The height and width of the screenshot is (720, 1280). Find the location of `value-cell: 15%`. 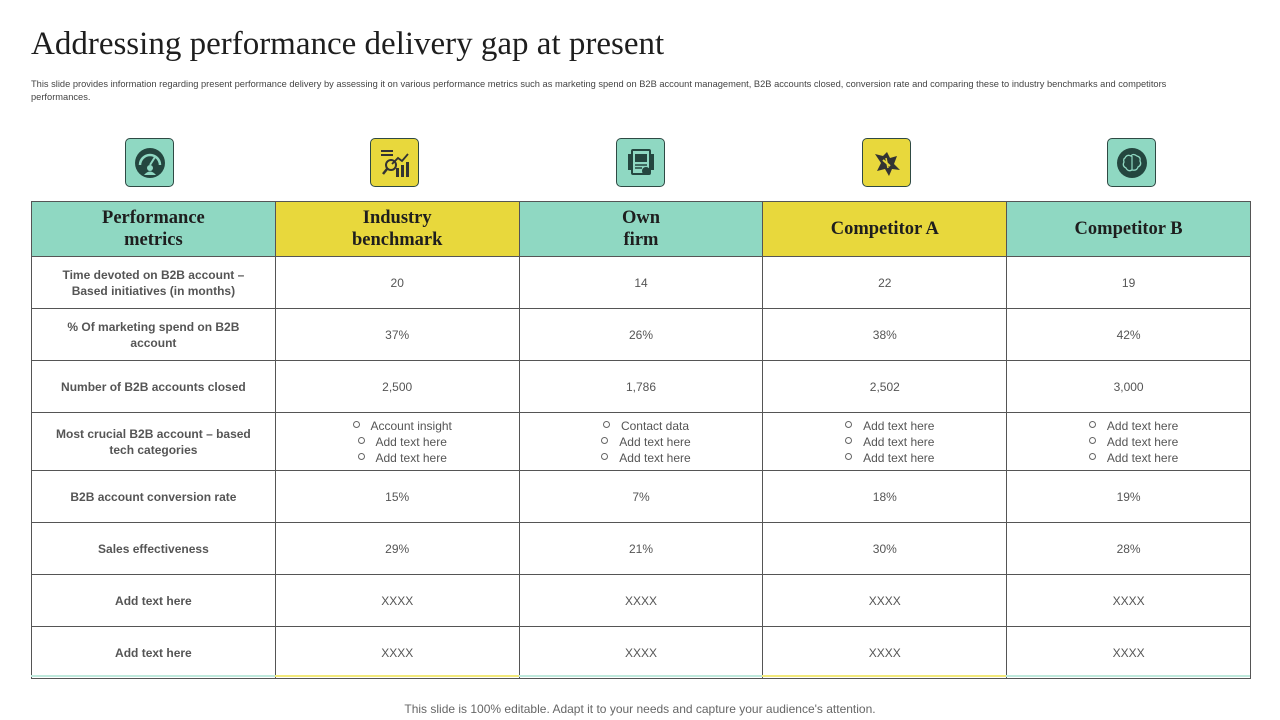

value-cell: 15% is located at coordinates (397, 496).